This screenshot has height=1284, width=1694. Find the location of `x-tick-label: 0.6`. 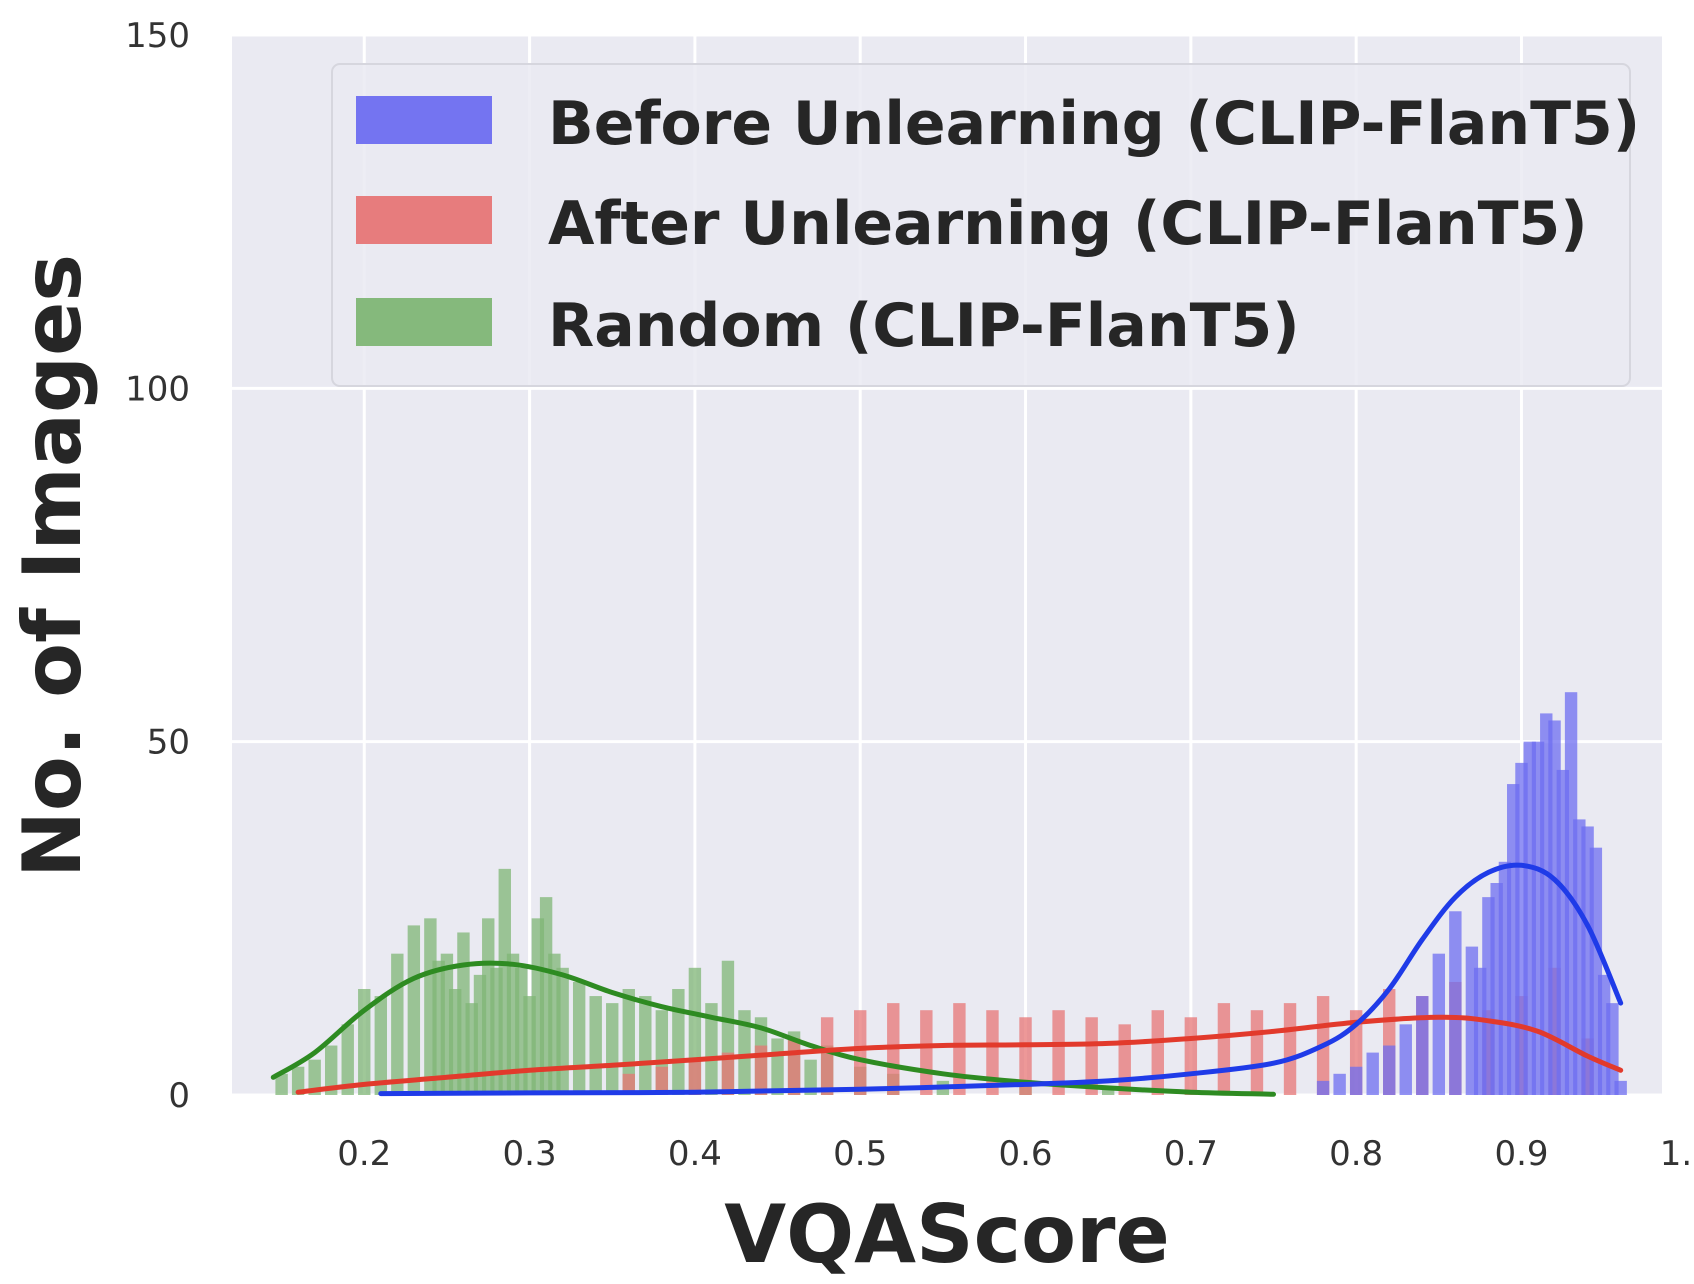

x-tick-label: 0.6 is located at coordinates (1025, 1154).